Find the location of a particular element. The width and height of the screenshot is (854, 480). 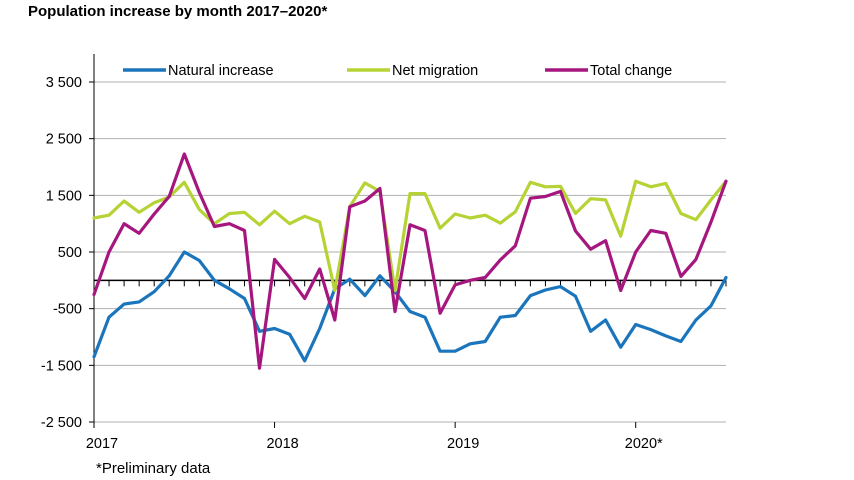

x-tick-labels: 2017 2018 2019 2020* is located at coordinates (374, 444).